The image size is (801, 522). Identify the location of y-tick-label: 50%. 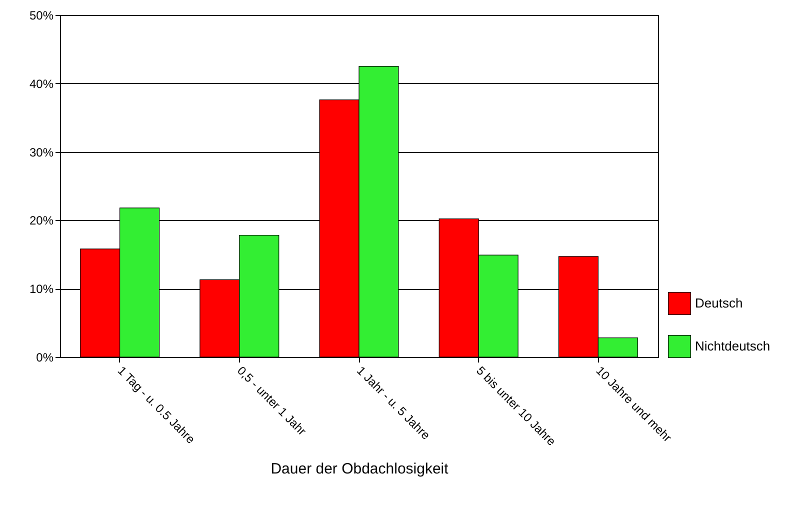
(41, 15).